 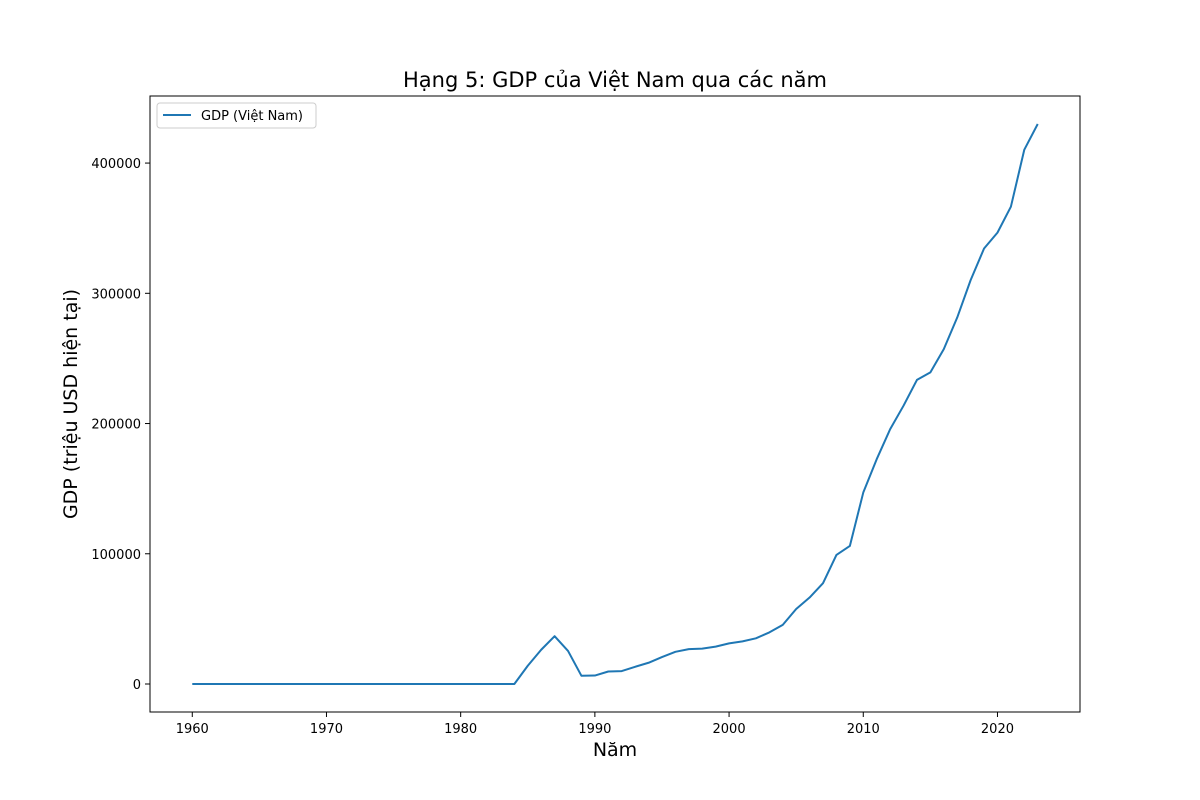 What do you see at coordinates (116, 425) in the screenshot?
I see `y-tick-label: 200000` at bounding box center [116, 425].